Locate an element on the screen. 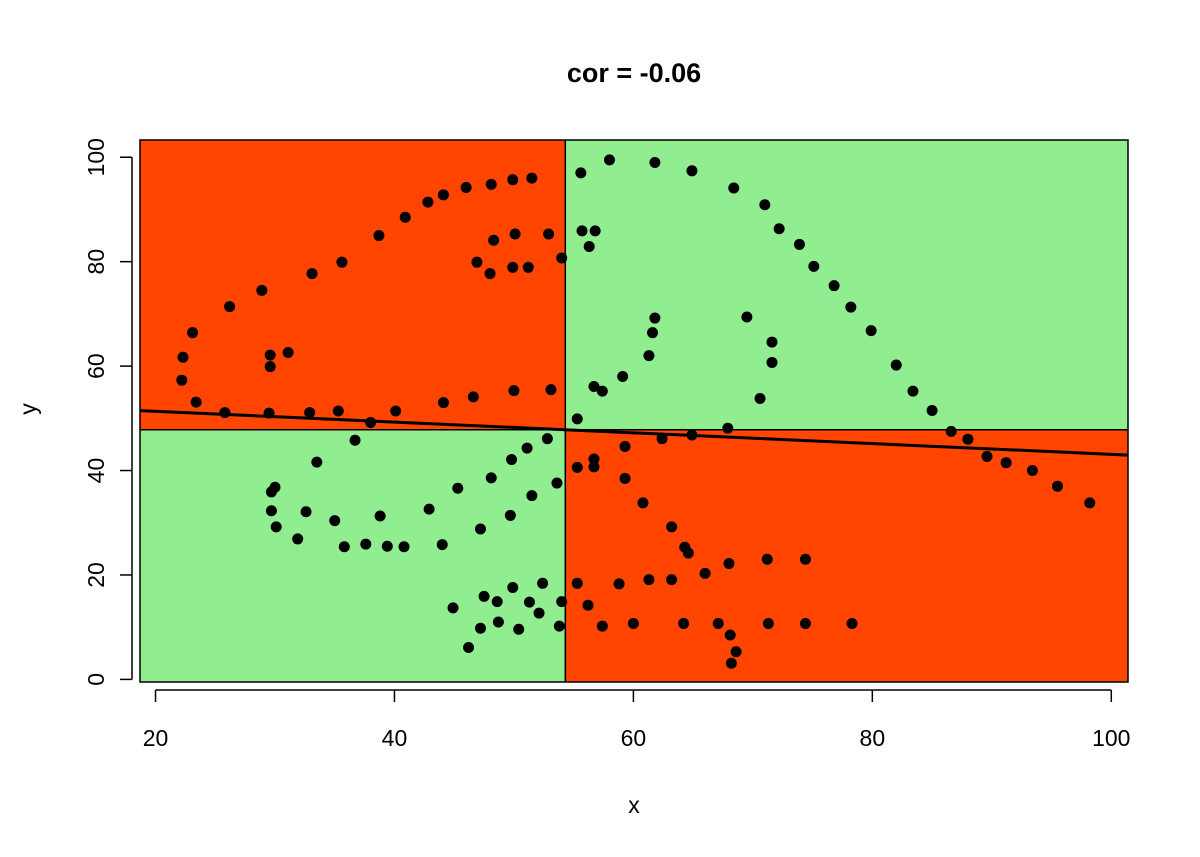 The height and width of the screenshot is (857, 1200). y-tick-label: 80 is located at coordinates (96, 262).